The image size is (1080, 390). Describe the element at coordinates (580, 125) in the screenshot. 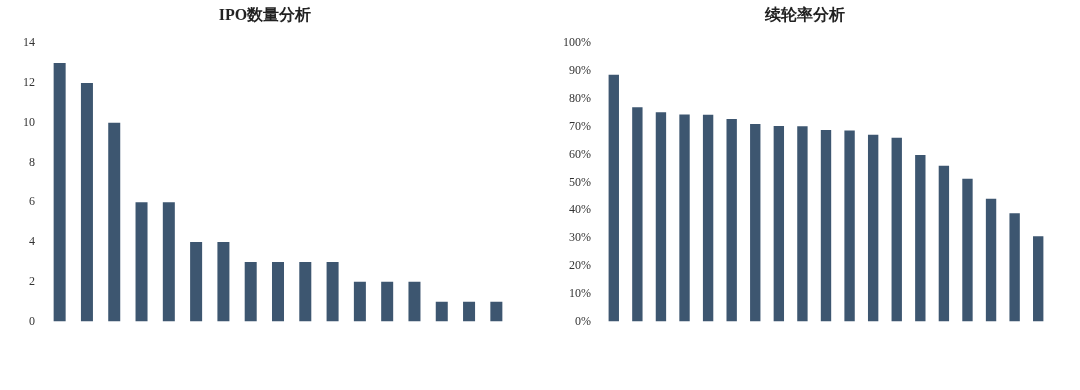

I see `y-tick-label: 70%` at that location.